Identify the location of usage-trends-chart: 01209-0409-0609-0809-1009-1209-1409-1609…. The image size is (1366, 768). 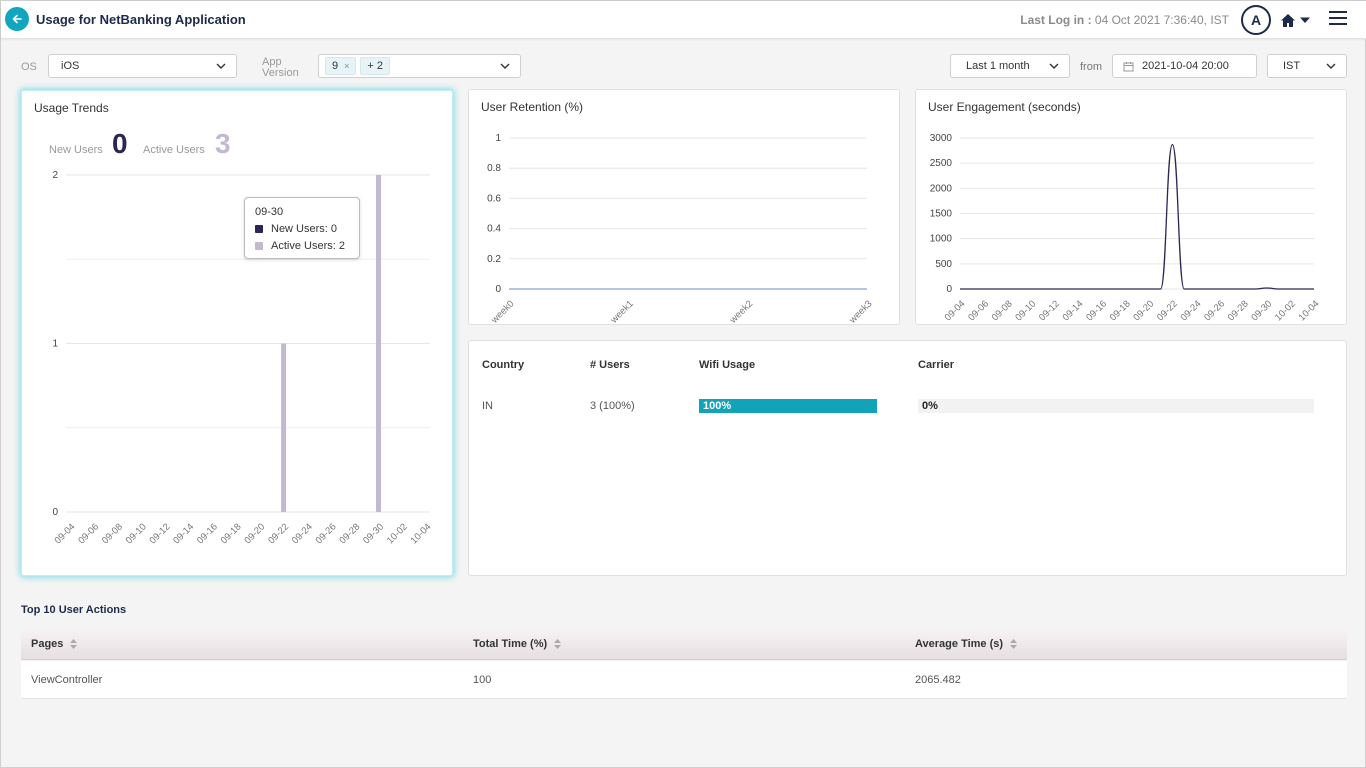
(242, 358).